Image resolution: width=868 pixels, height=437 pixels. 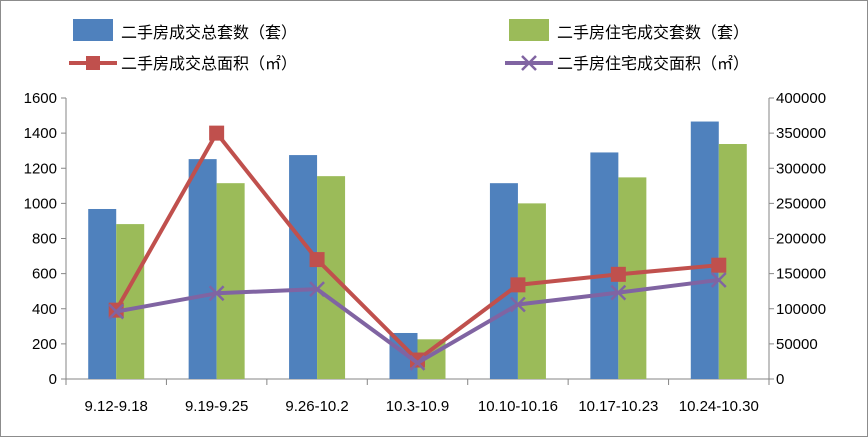 I want to click on left-tick-label: 0, so click(x=53, y=379).